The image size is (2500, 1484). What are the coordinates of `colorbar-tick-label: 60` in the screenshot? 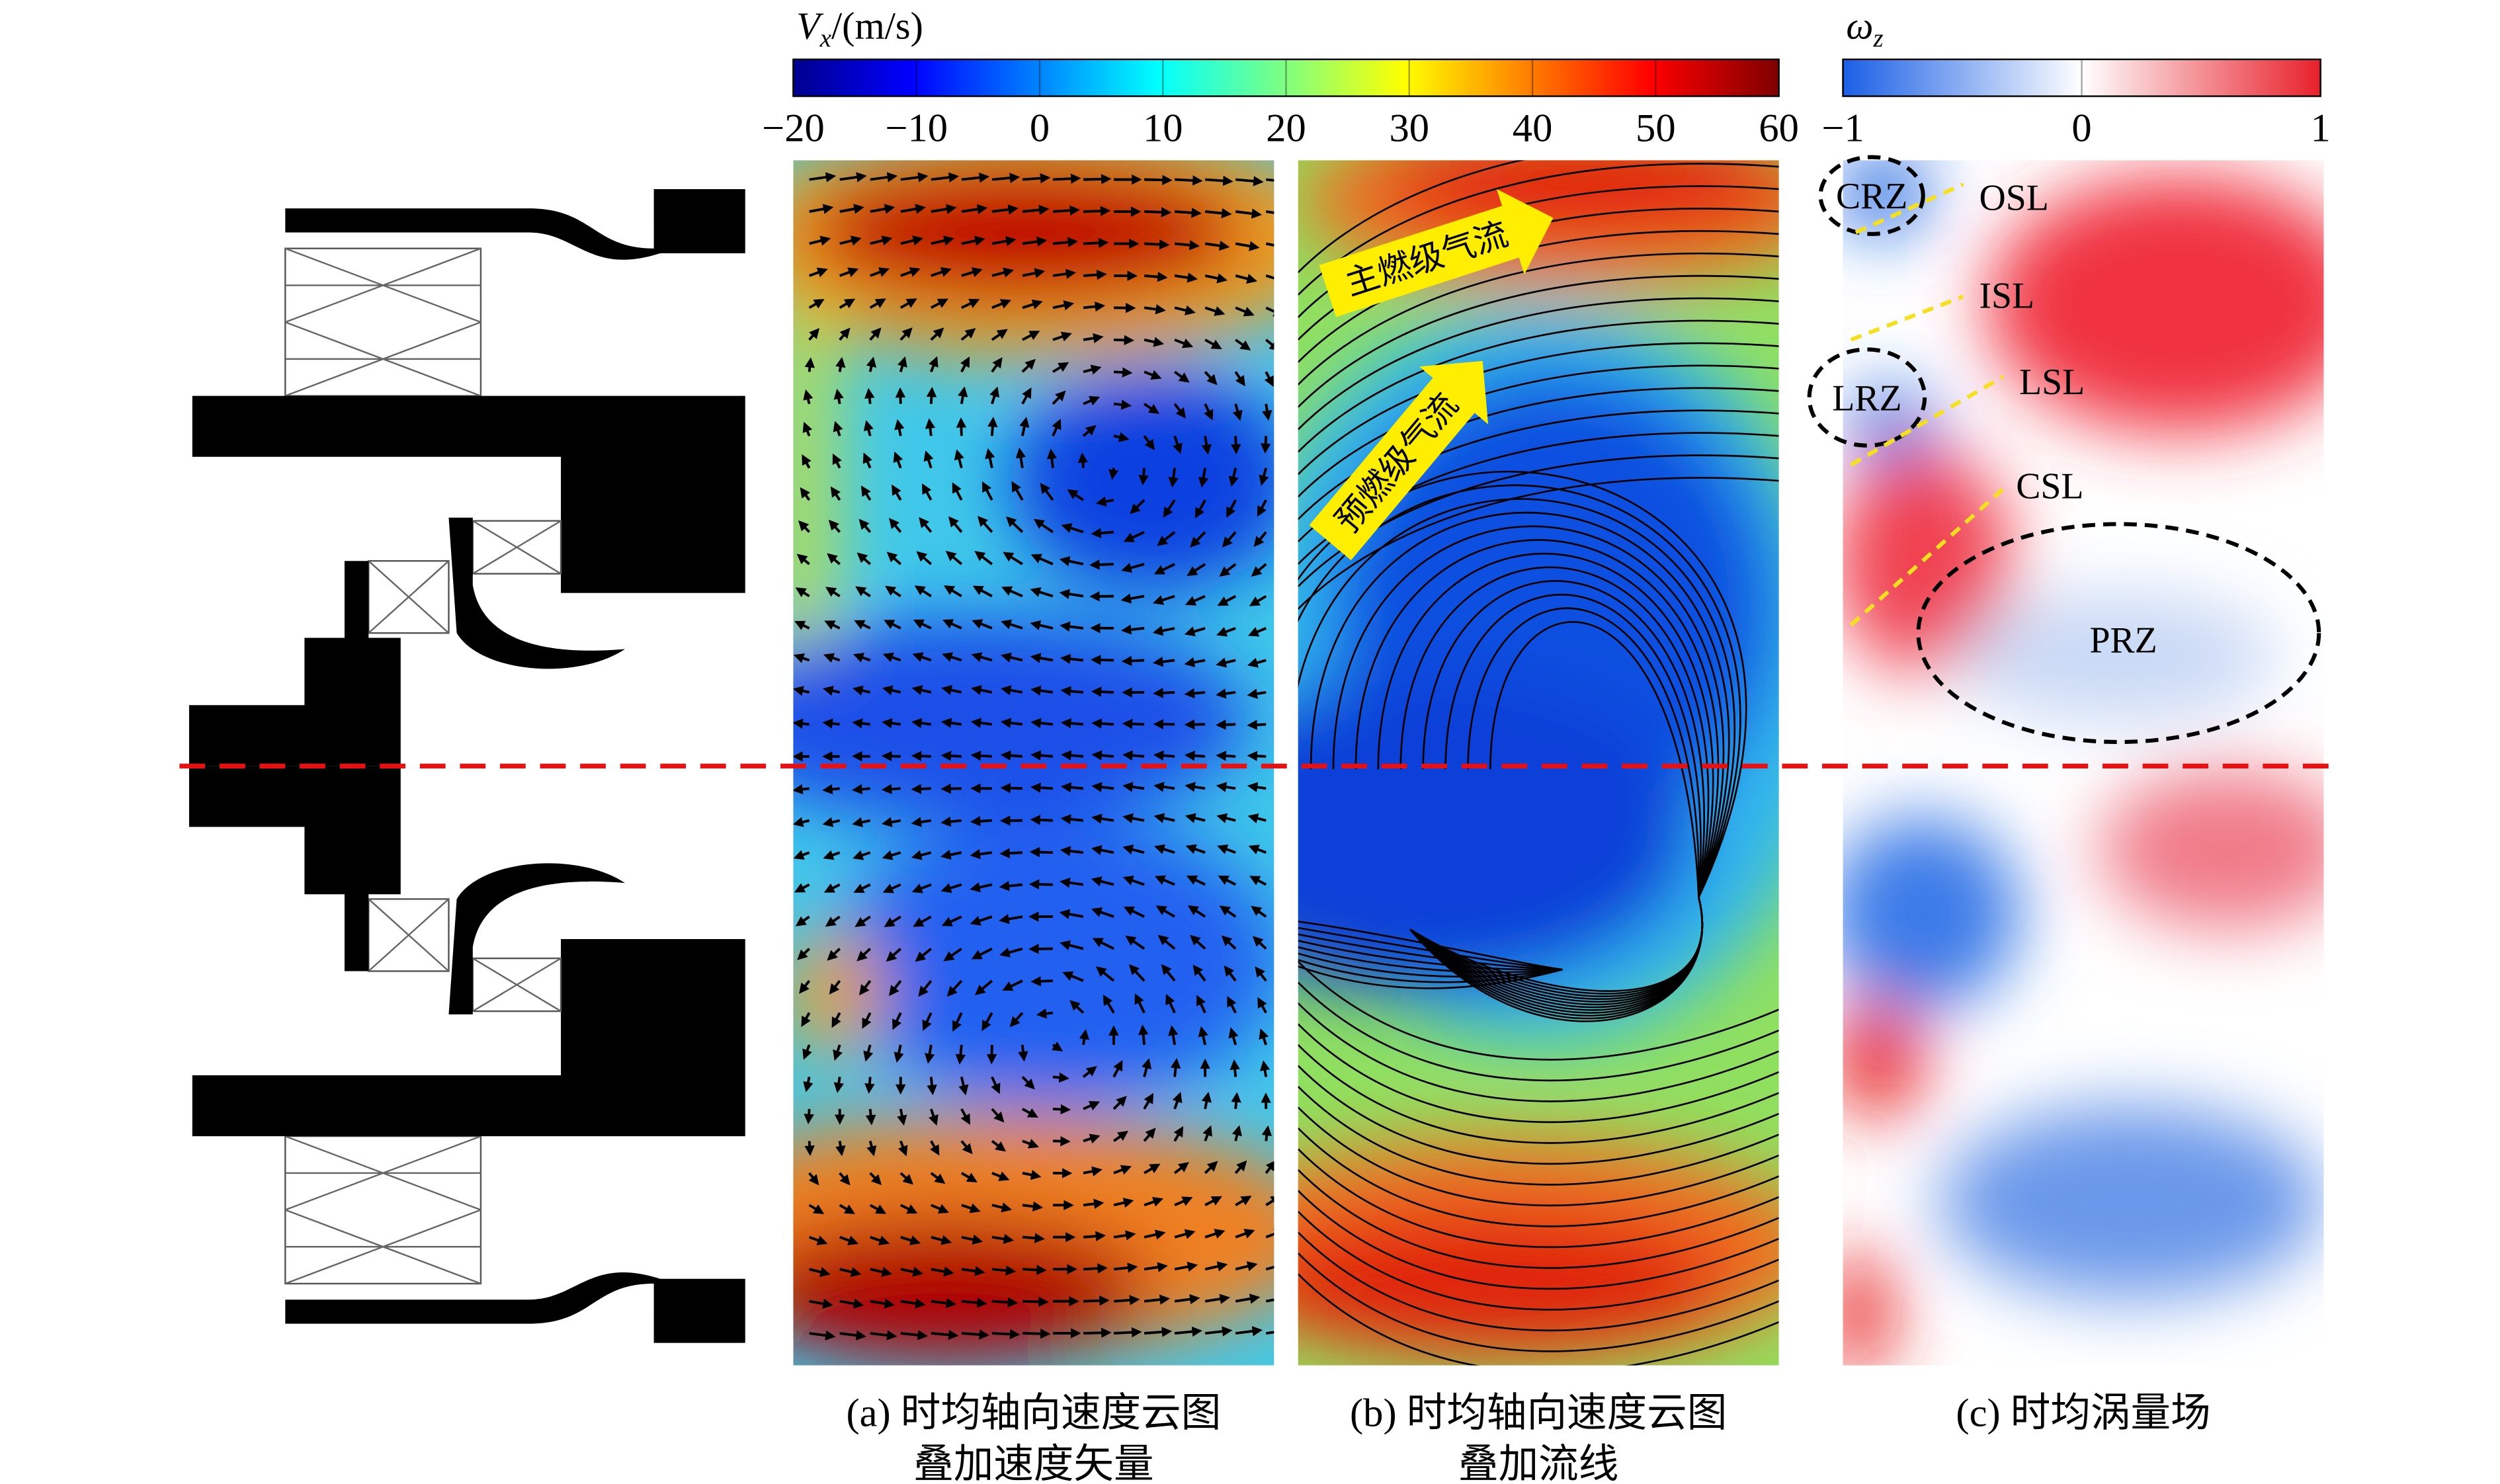 It's located at (1779, 128).